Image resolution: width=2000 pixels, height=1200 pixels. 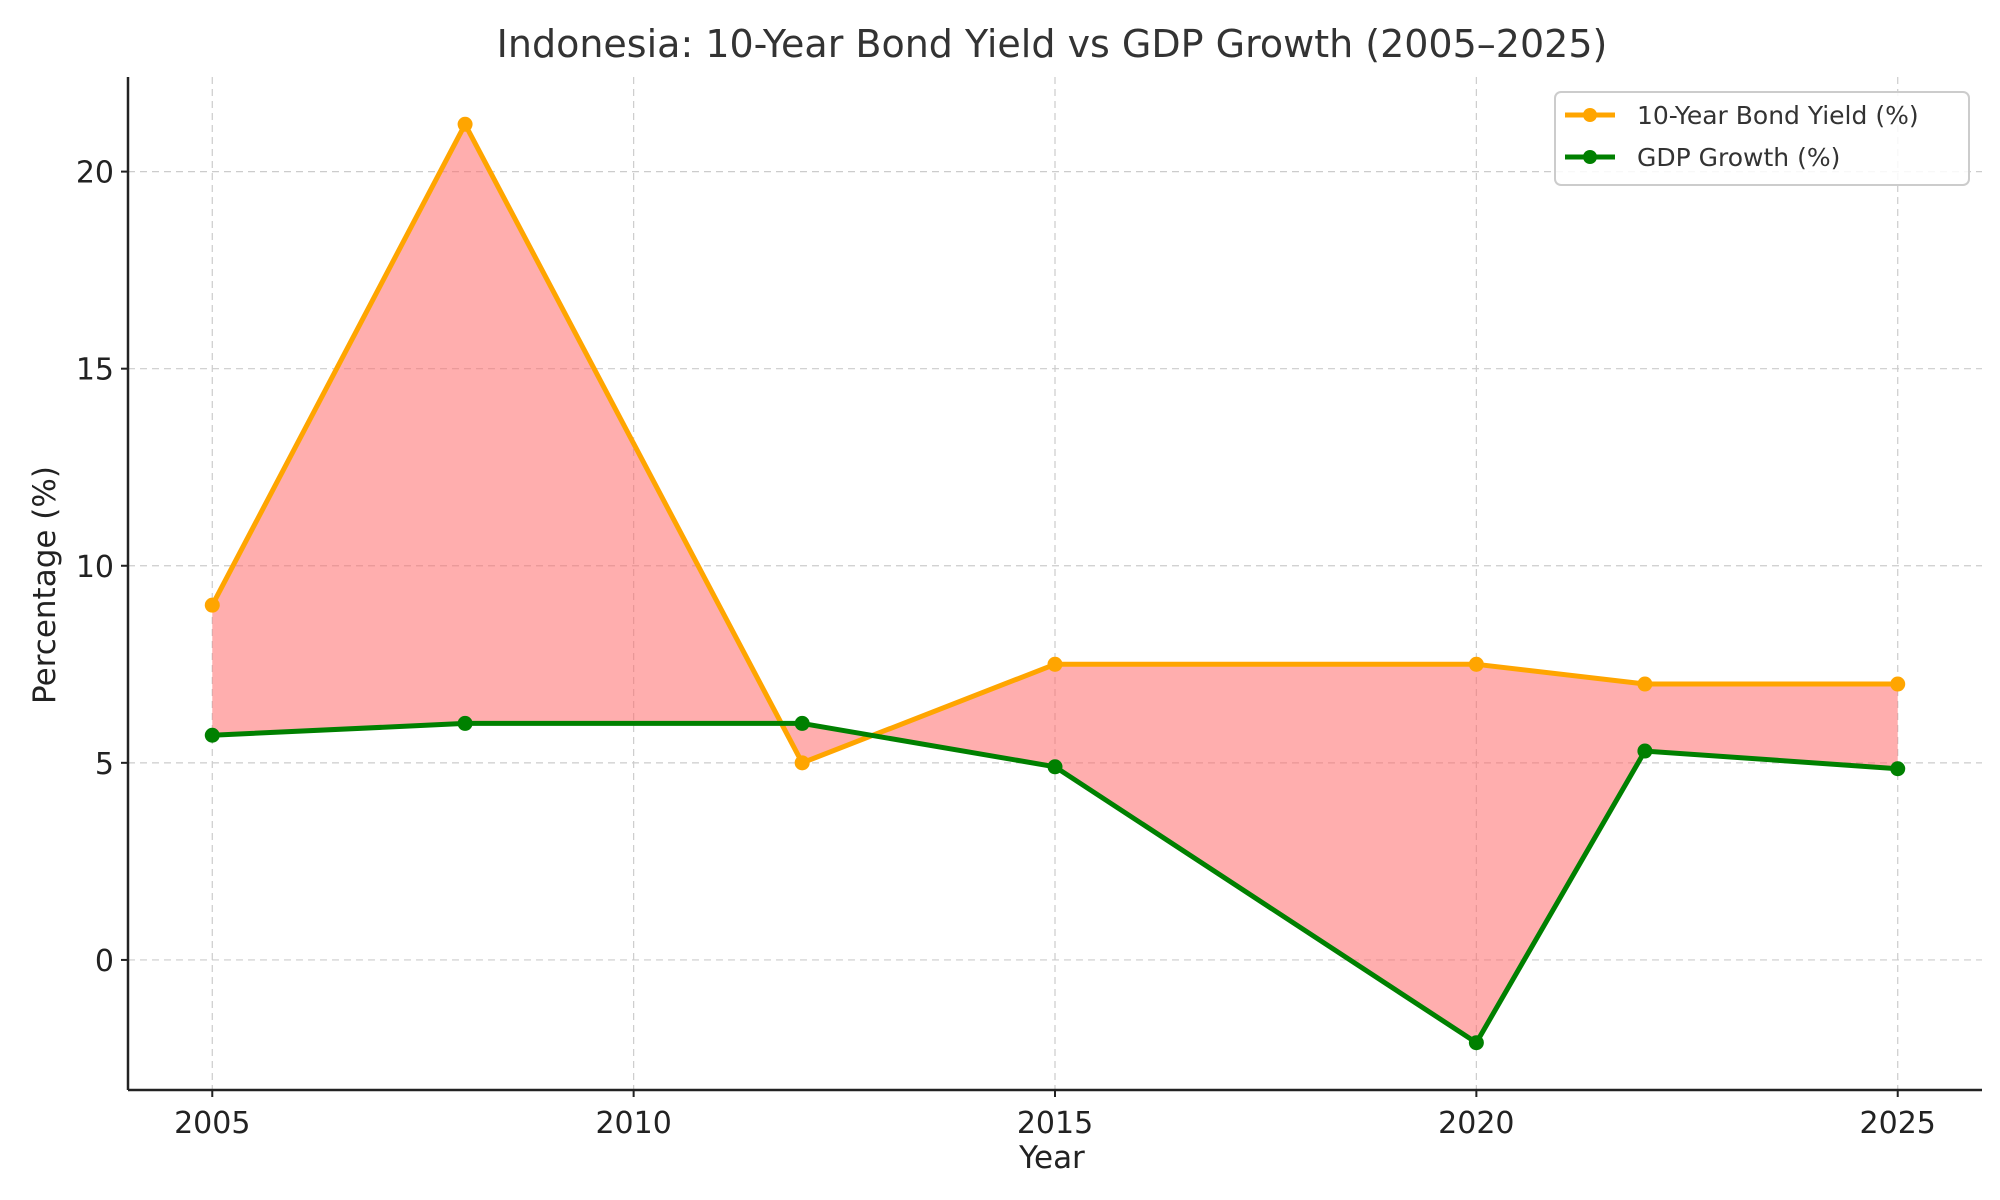 What do you see at coordinates (1738, 157) in the screenshot?
I see `gdp-growth-legend-label: GDP Growth (%)` at bounding box center [1738, 157].